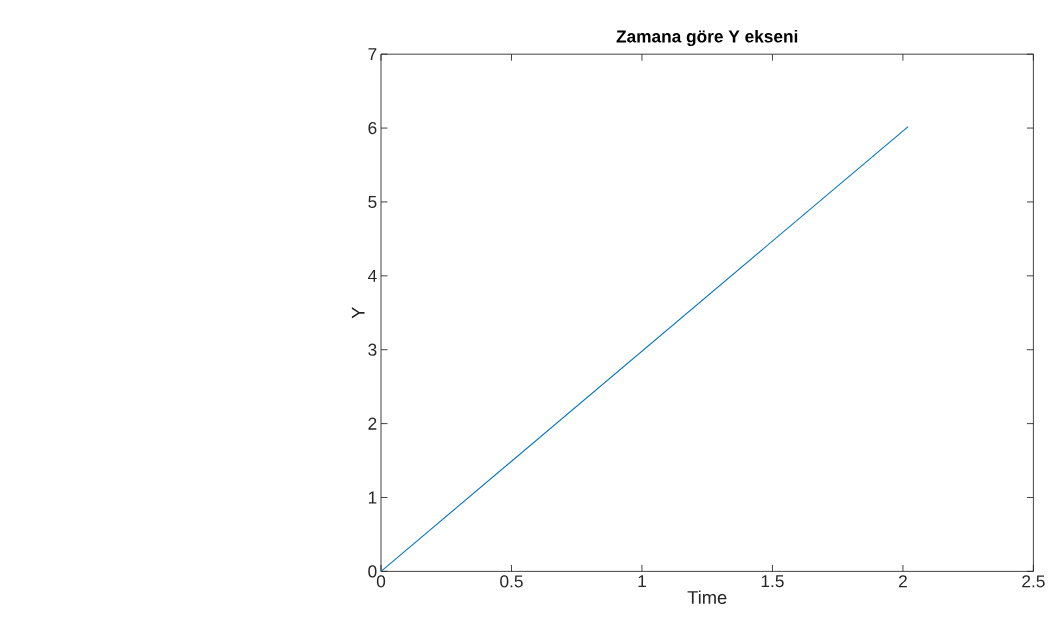 The image size is (1049, 639). I want to click on x-tick-label: 1, so click(642, 581).